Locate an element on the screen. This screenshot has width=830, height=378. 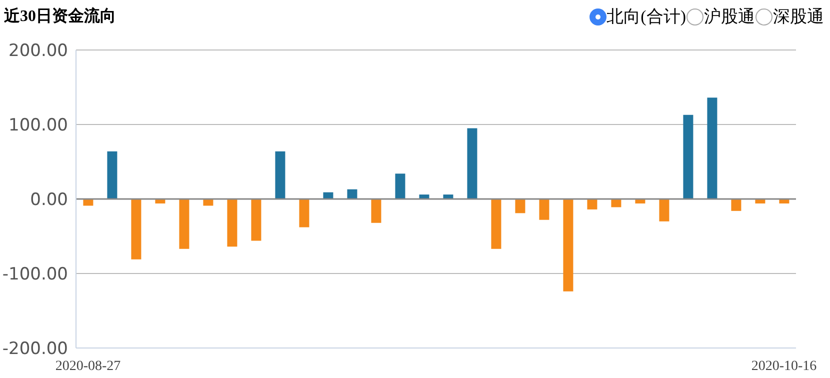
chart-title: 近30日资金流向 is located at coordinates (60, 16).